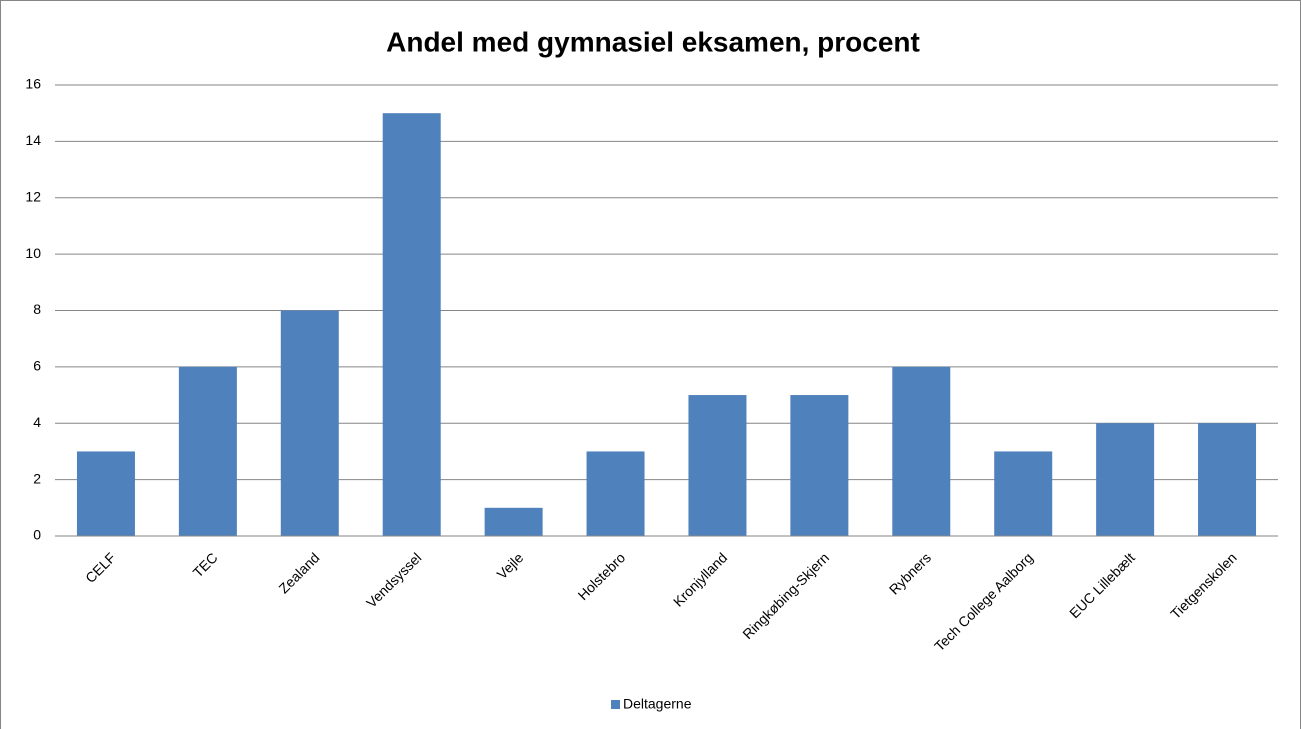  I want to click on y-tick-label: 12, so click(33, 196).